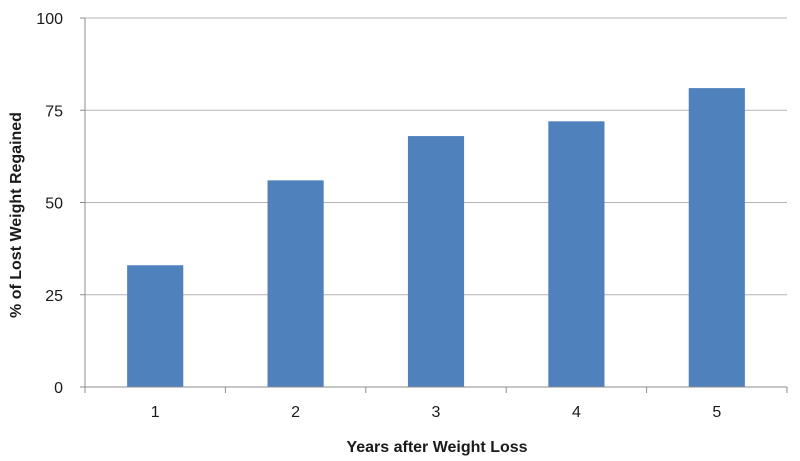 The width and height of the screenshot is (800, 461). Describe the element at coordinates (716, 412) in the screenshot. I see `x-tick-label: 5` at that location.